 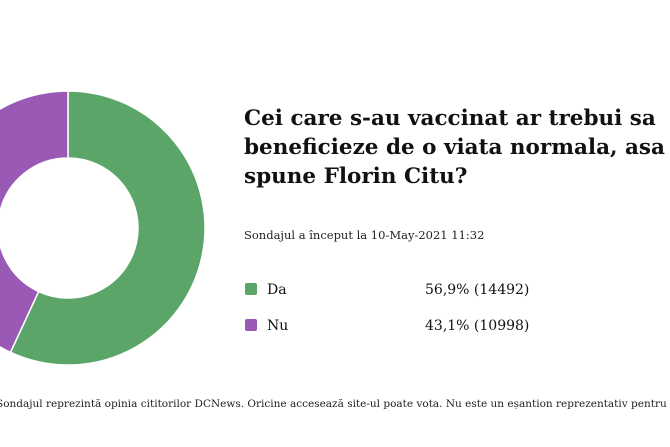 What do you see at coordinates (251, 289) in the screenshot?
I see `legend-swatch-da` at bounding box center [251, 289].